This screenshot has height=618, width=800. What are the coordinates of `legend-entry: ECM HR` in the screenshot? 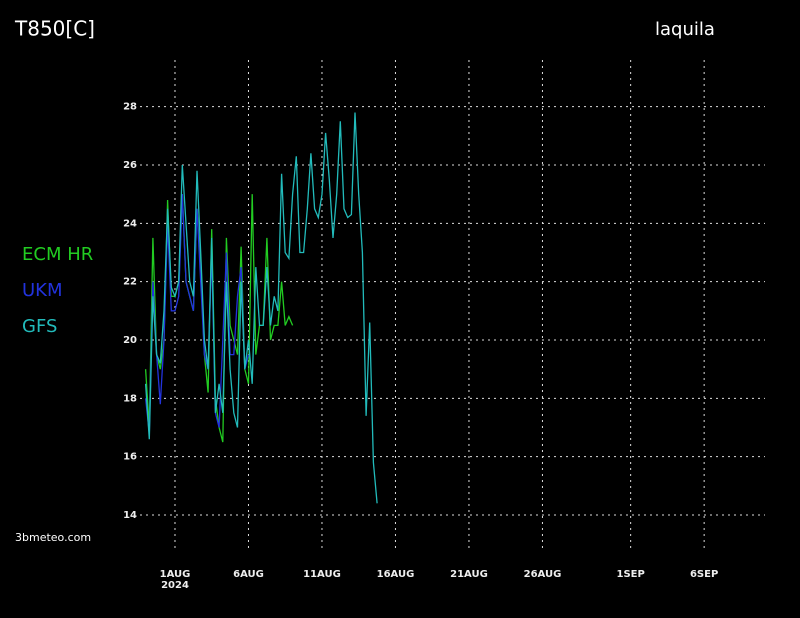 It's located at (57, 254).